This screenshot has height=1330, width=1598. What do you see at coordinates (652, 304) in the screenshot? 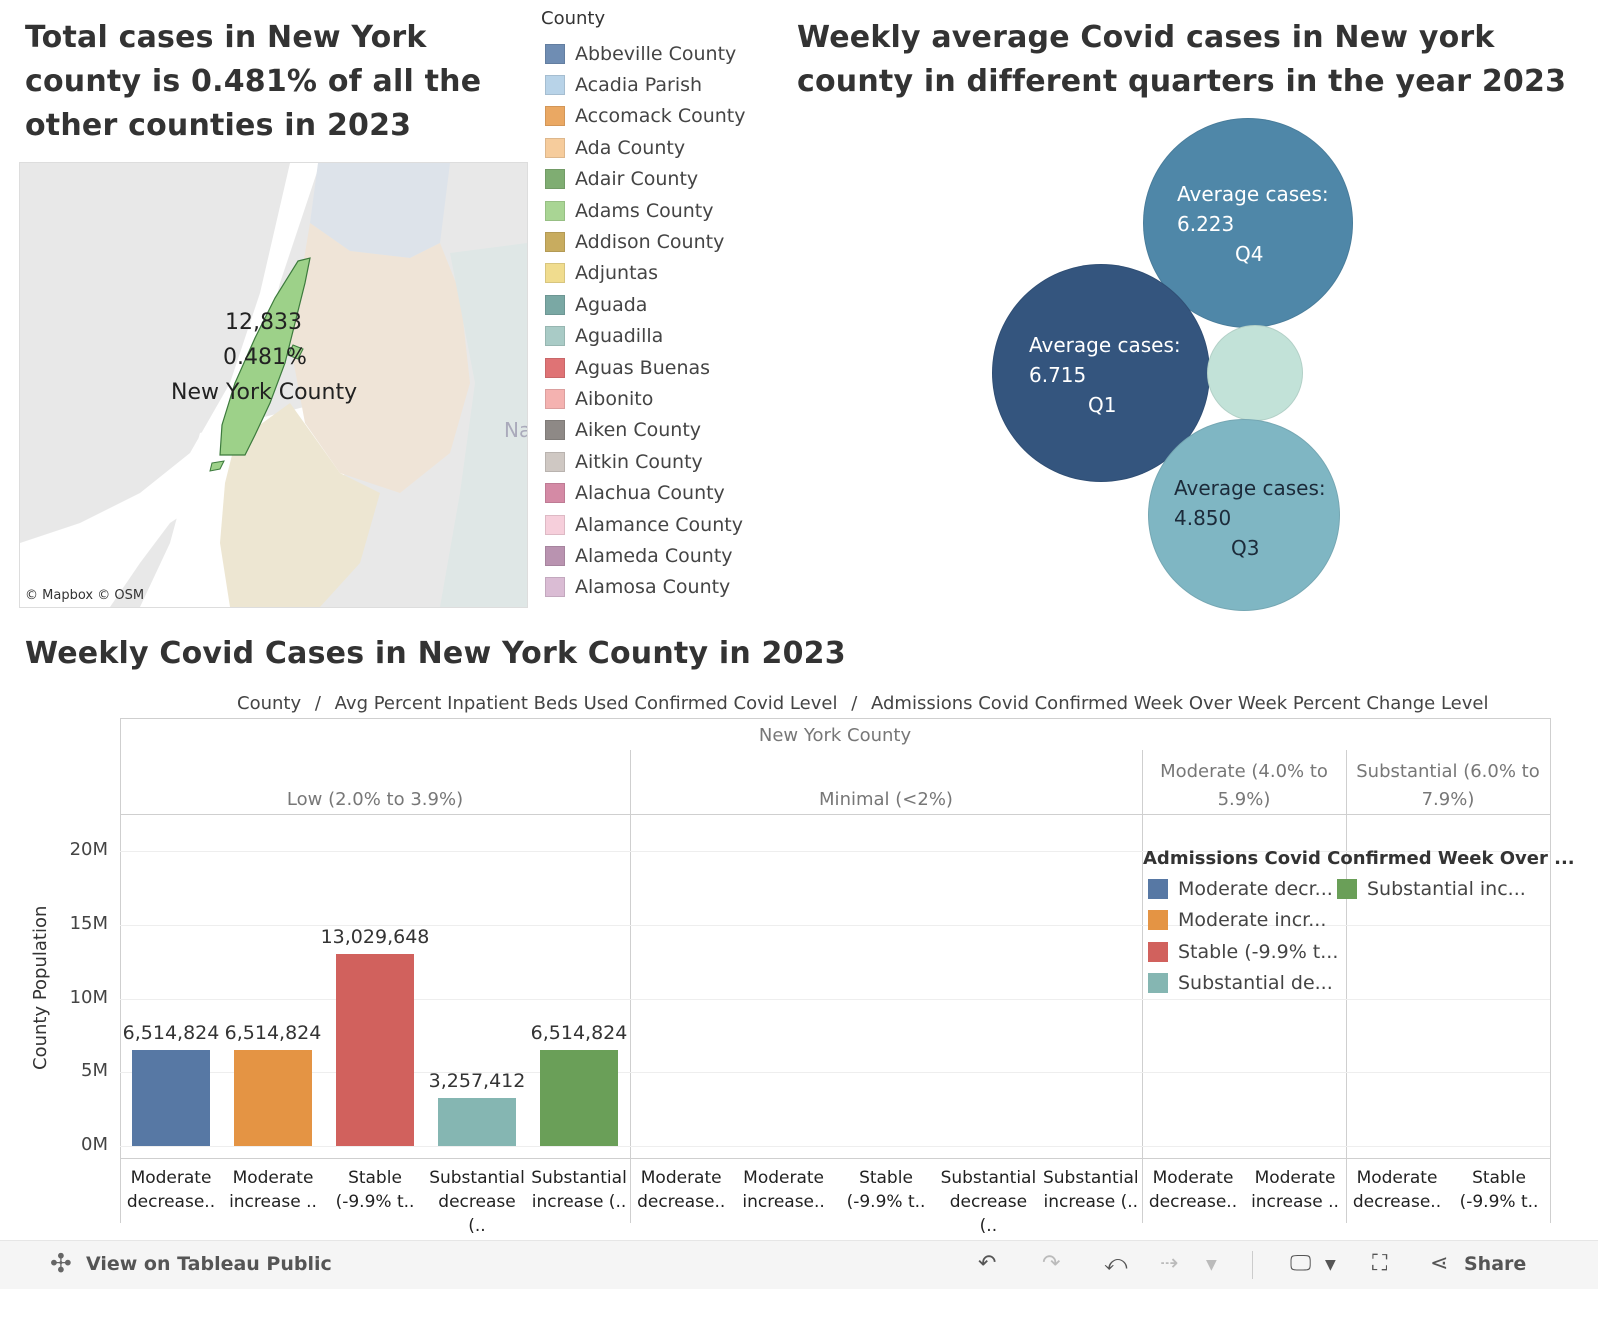
I see `legend-item: Aguada` at bounding box center [652, 304].